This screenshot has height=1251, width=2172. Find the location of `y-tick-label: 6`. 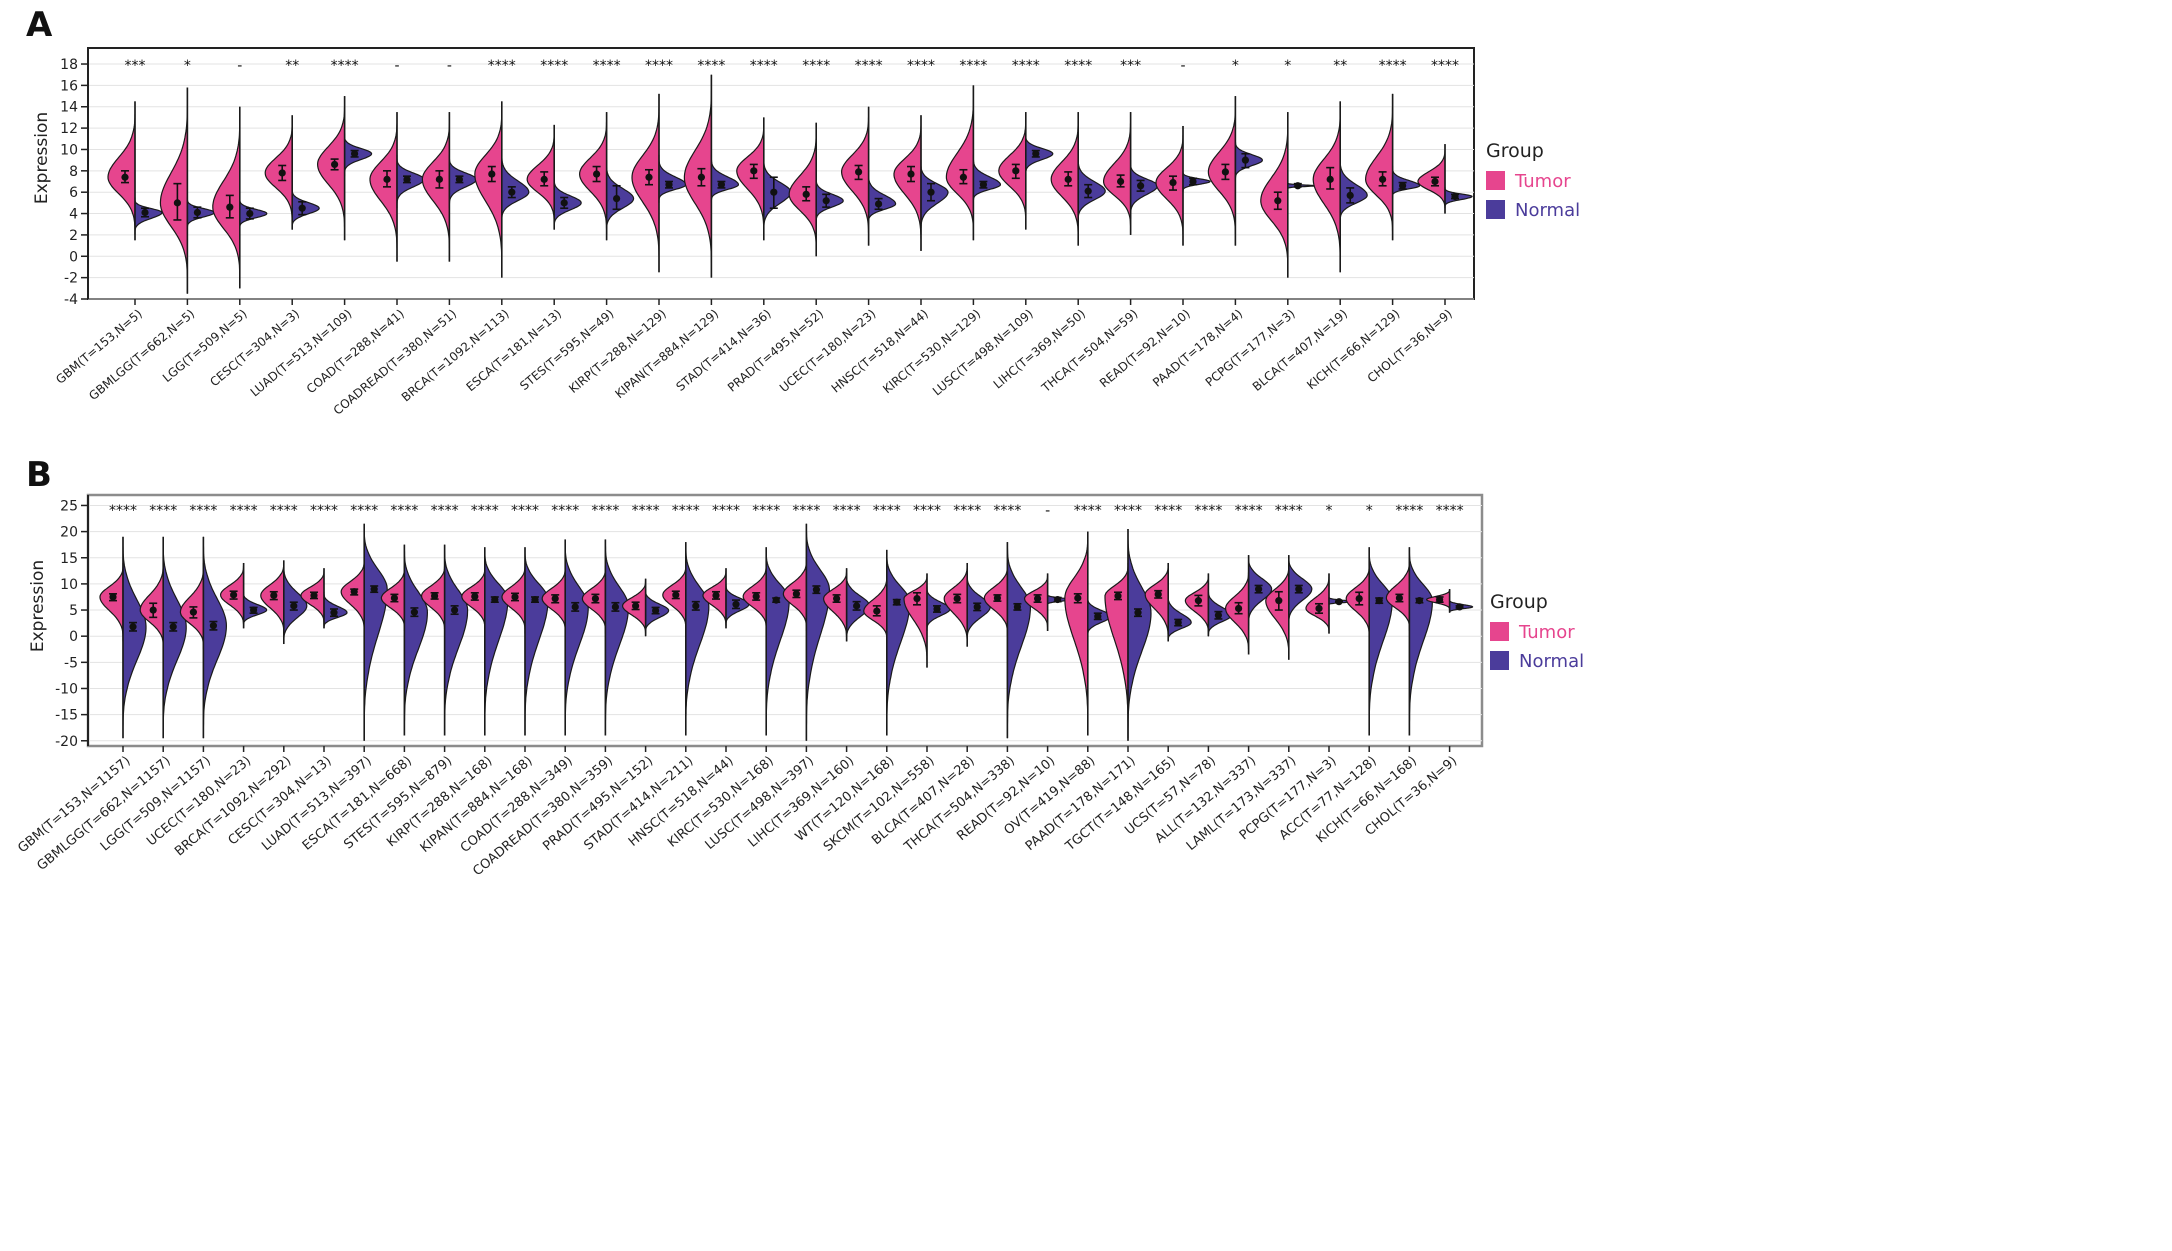

y-tick-label: 6 is located at coordinates (73, 193).